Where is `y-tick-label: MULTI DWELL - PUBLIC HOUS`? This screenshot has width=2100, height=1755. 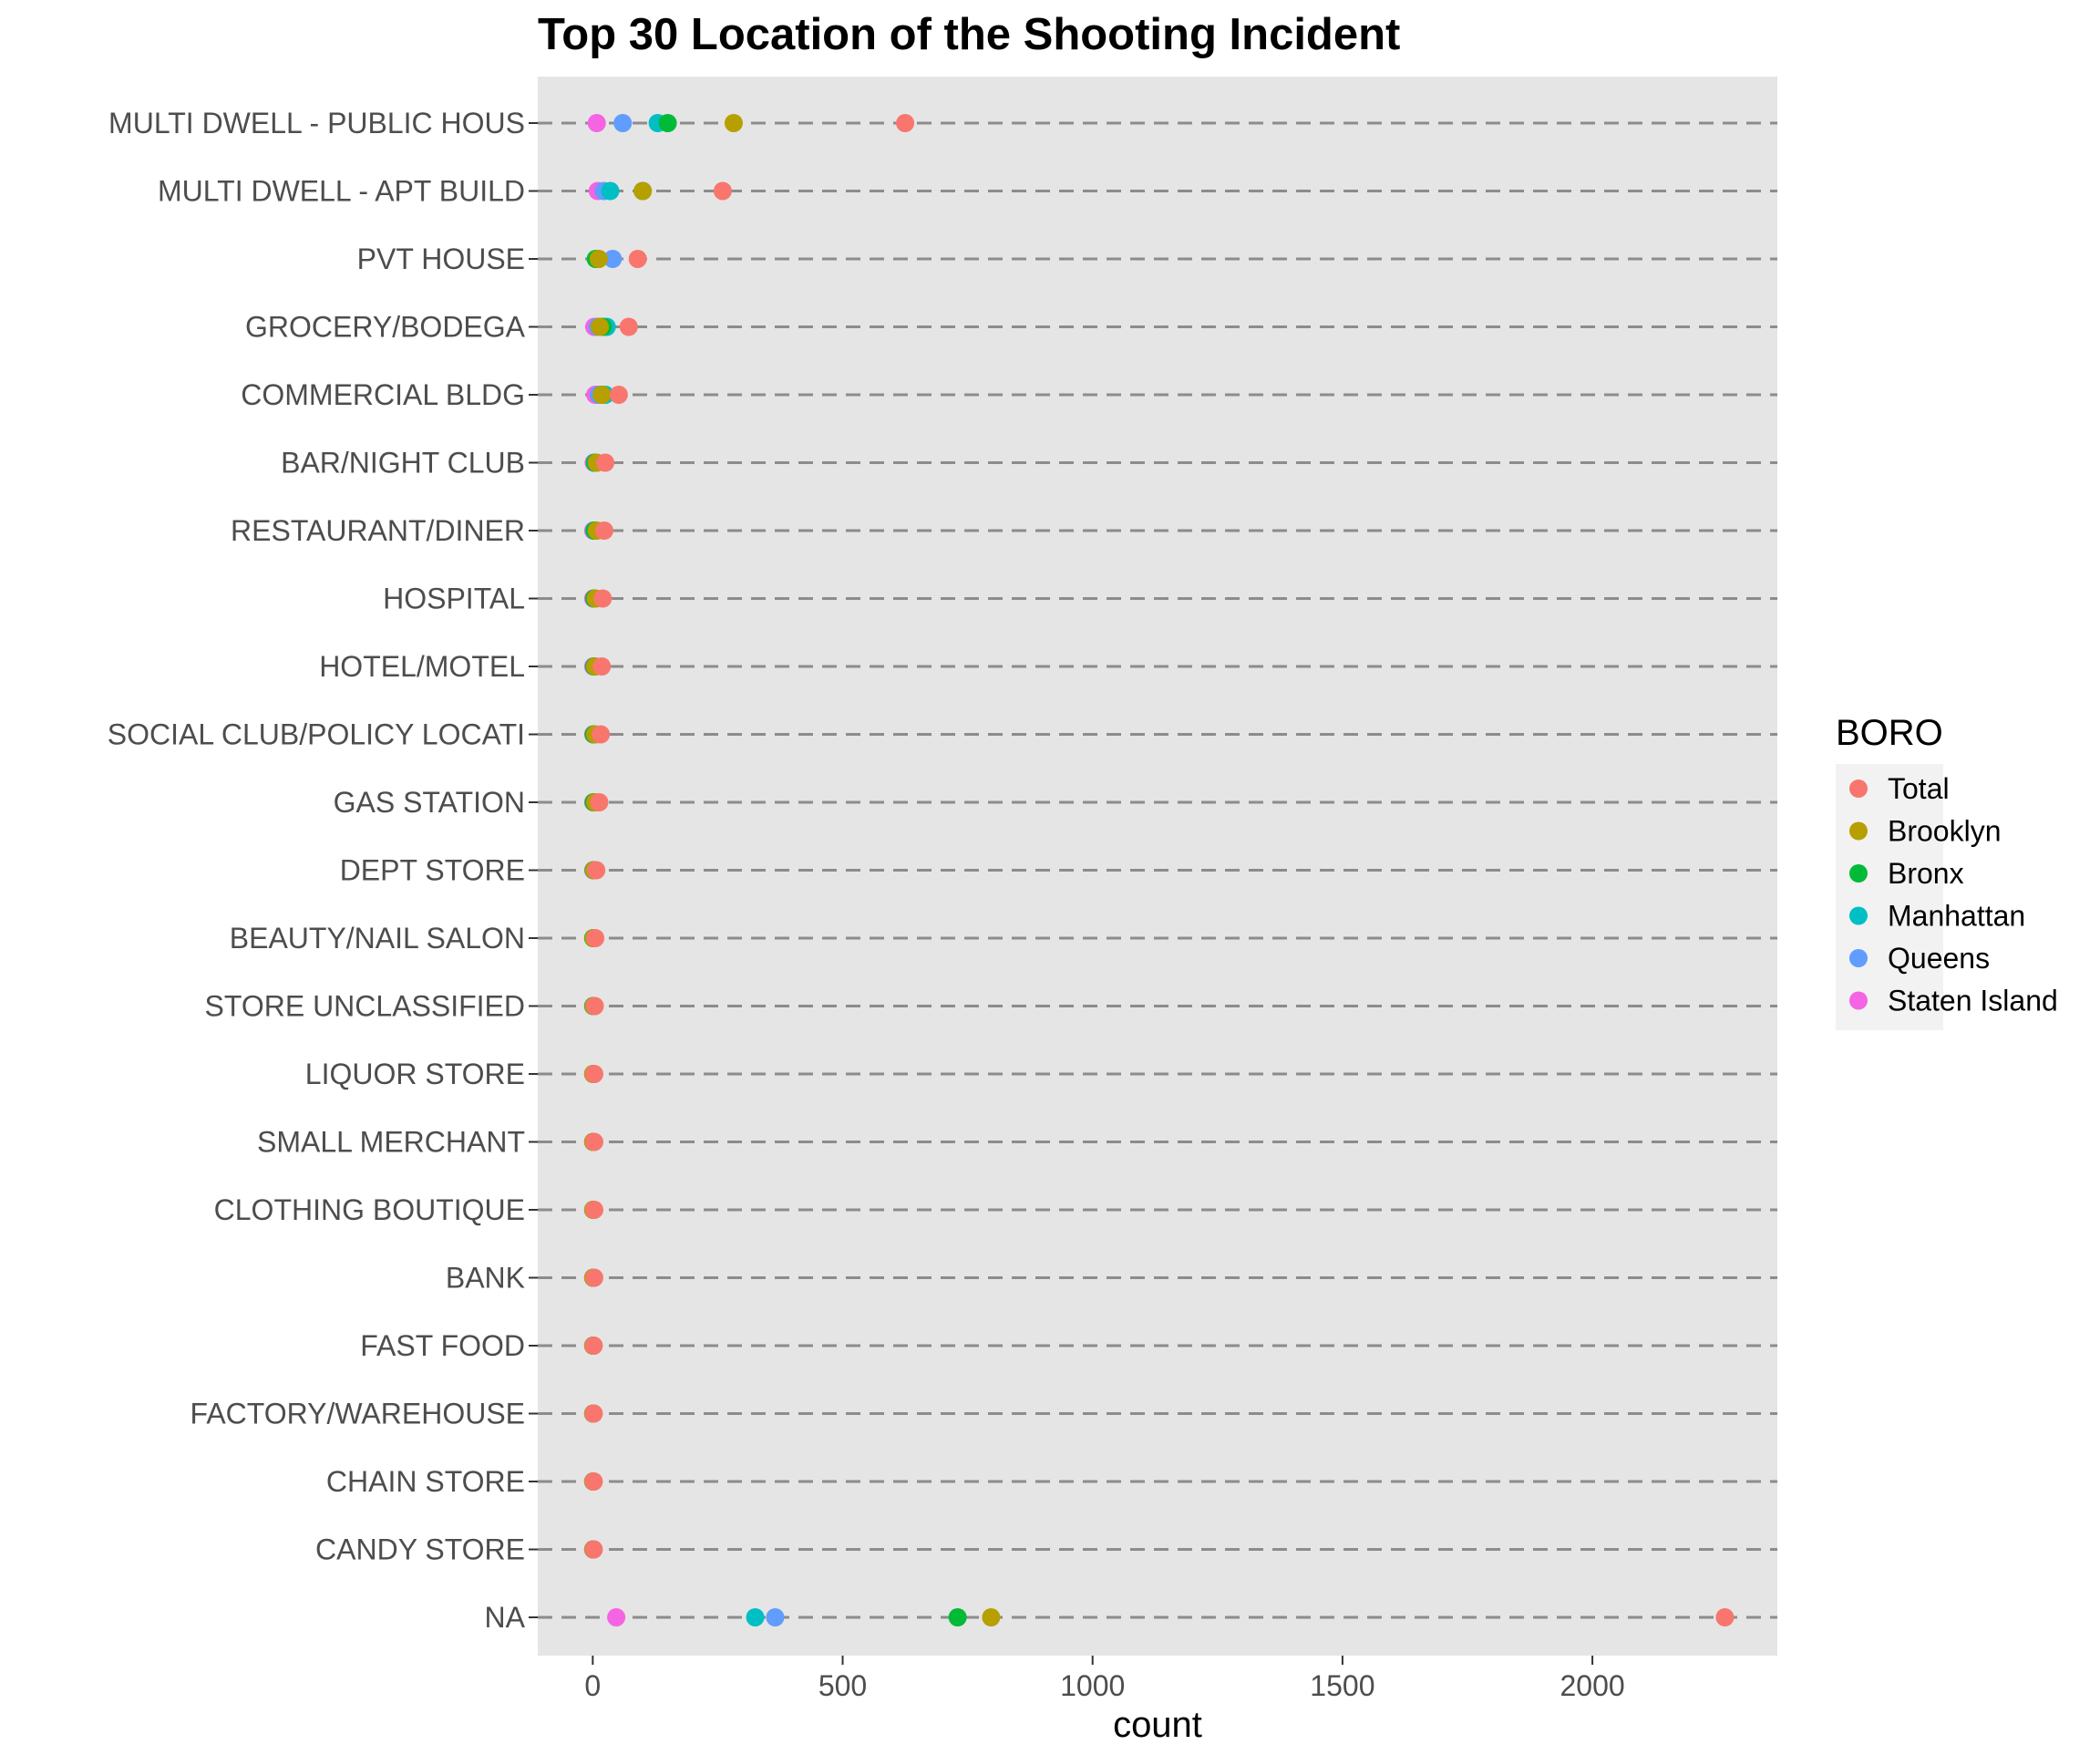 y-tick-label: MULTI DWELL - PUBLIC HOUS is located at coordinates (317, 123).